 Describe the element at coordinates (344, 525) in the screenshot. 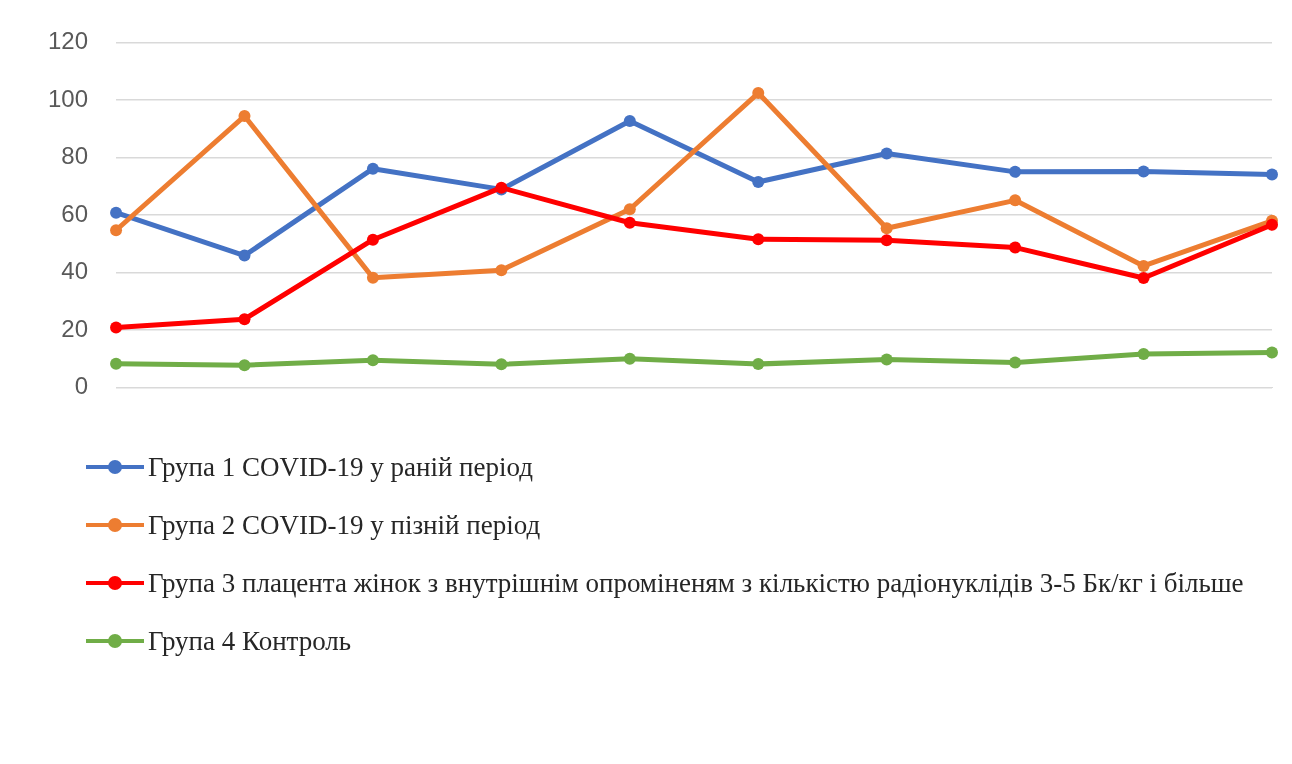

I see `legend-label: Група 2 COVID-19 у пізній період` at that location.